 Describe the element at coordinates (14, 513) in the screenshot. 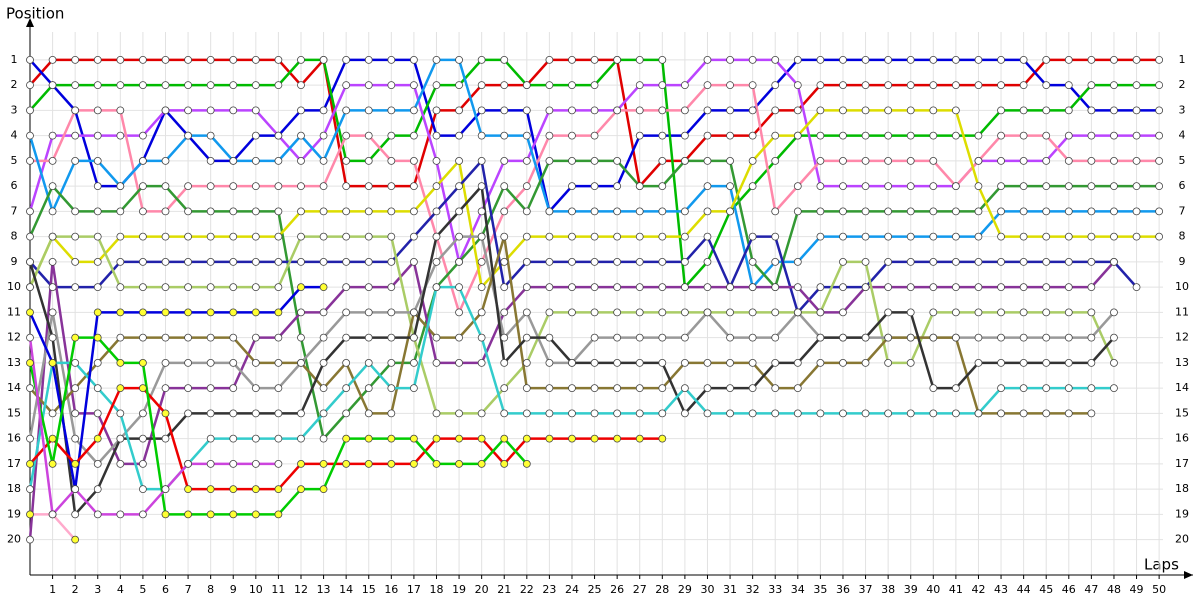

I see `y-tick-label: 19` at that location.